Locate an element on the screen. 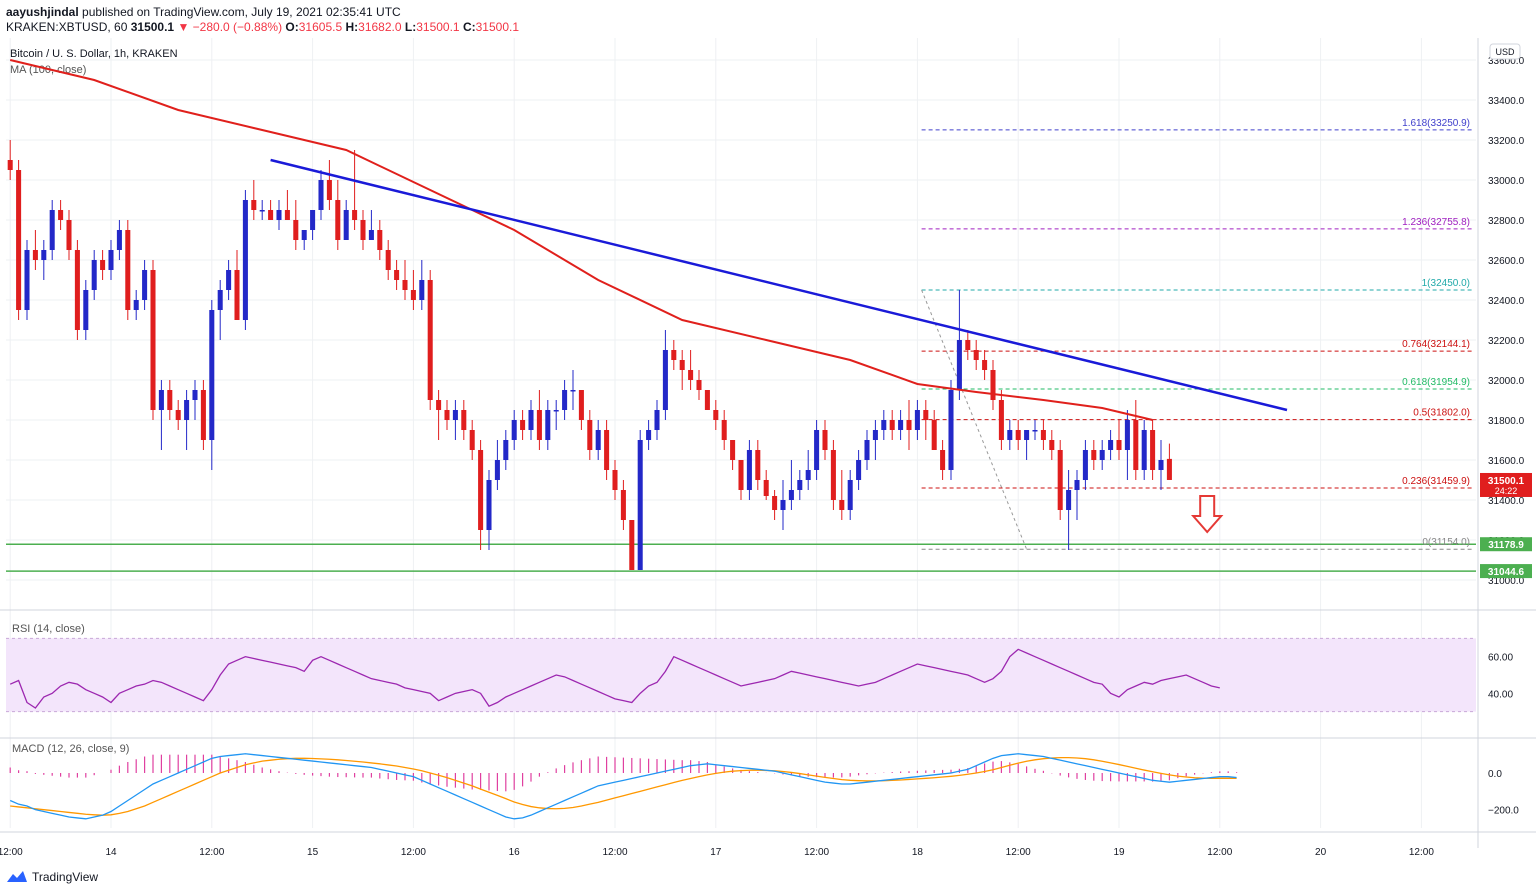  tradingview-brand: TradingView is located at coordinates (65, 877).